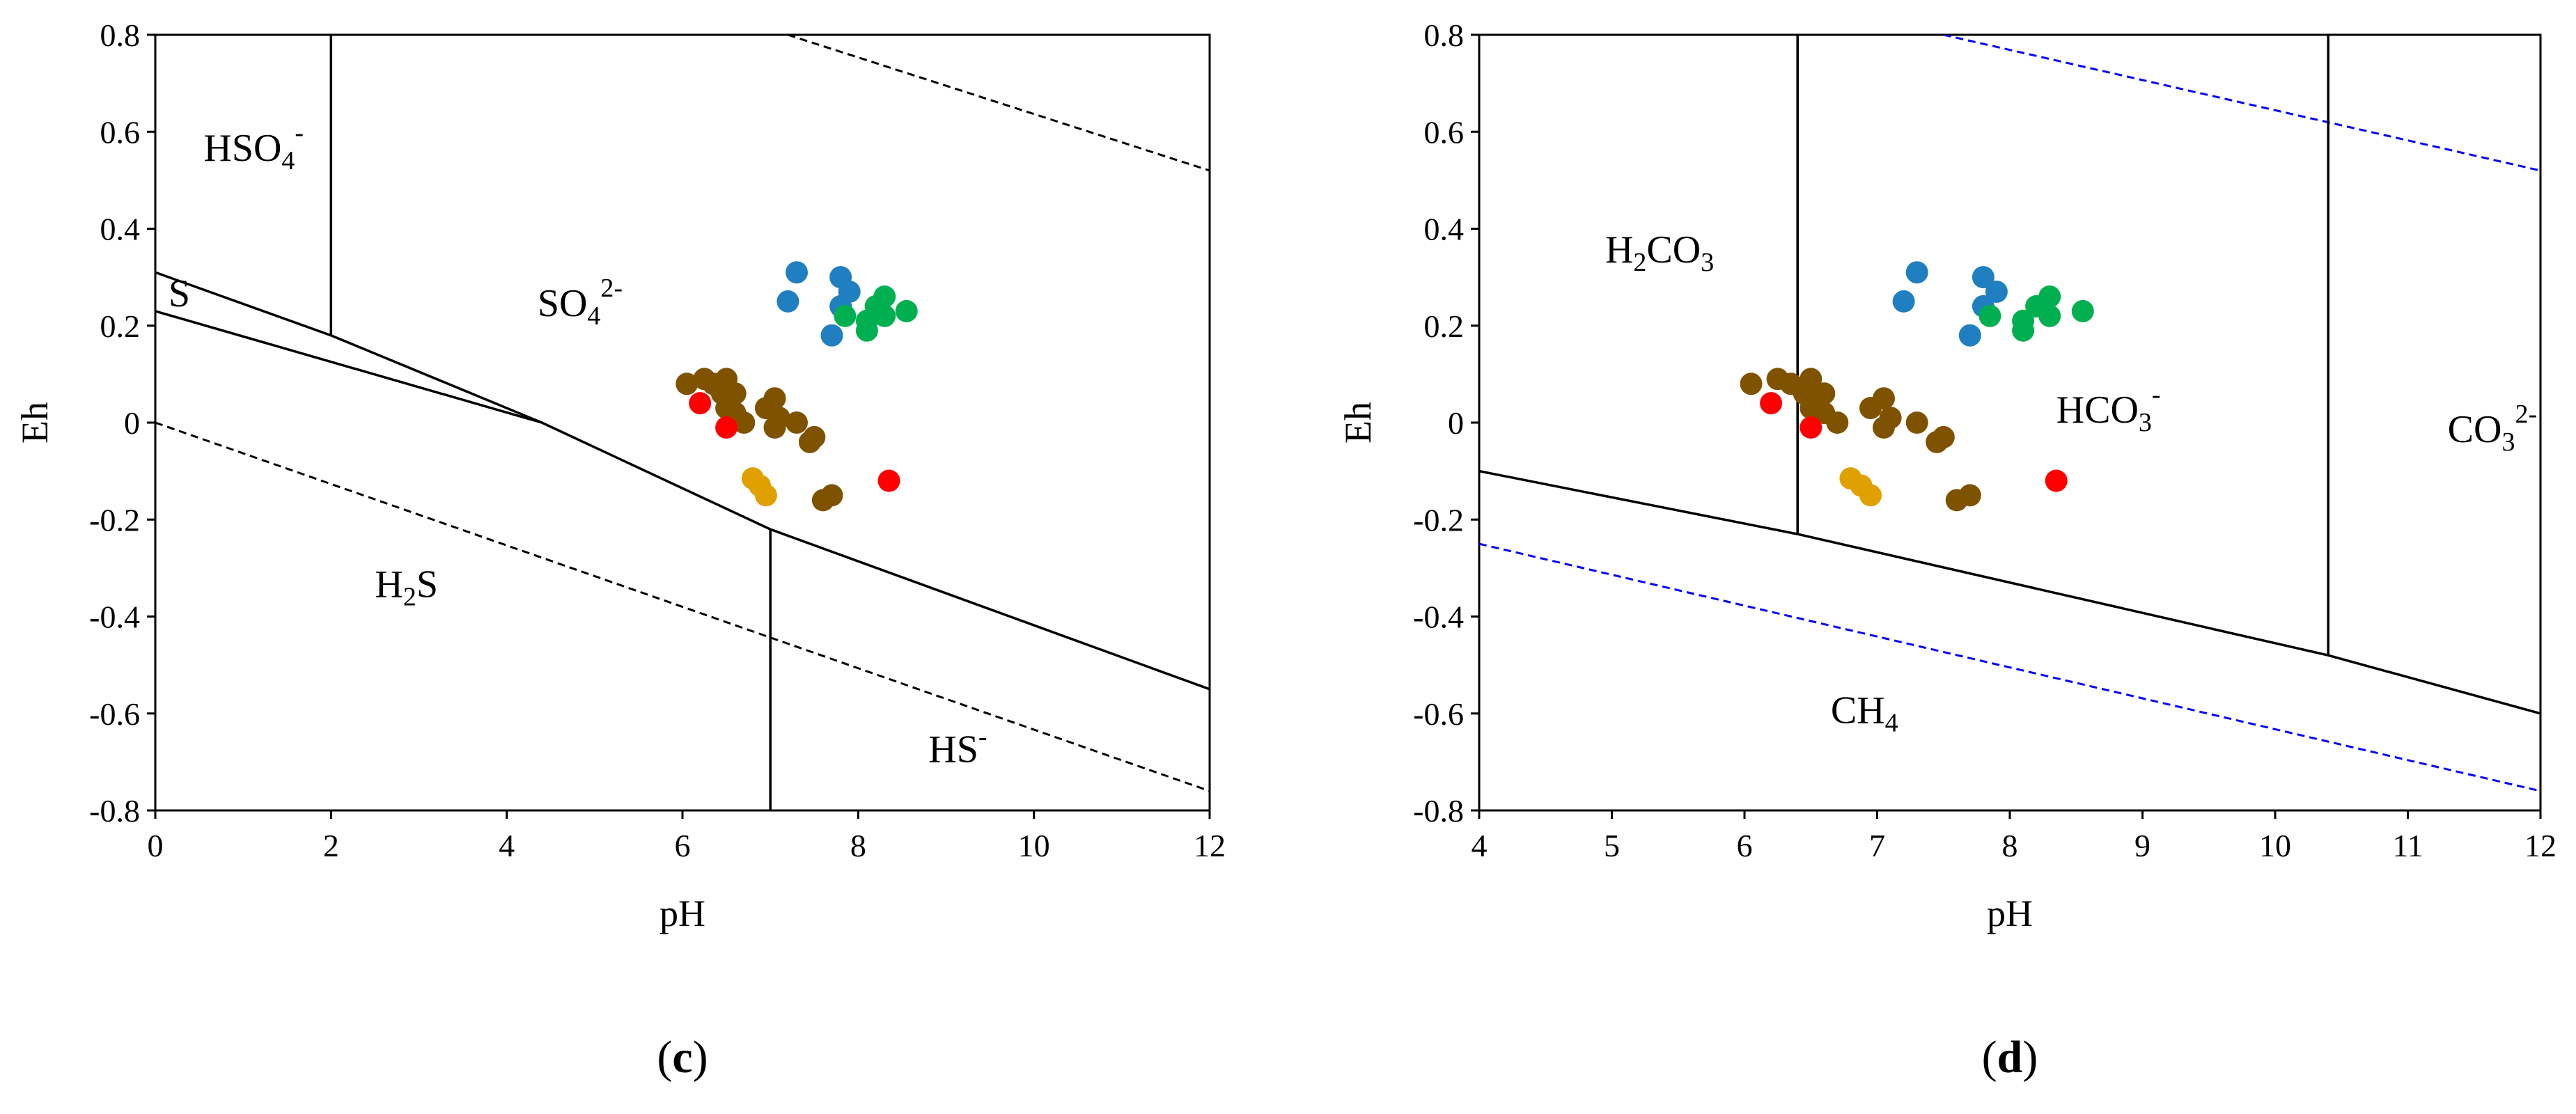 Image resolution: width=2576 pixels, height=1114 pixels. Describe the element at coordinates (1456, 423) in the screenshot. I see `y-tick-label: 0` at that location.